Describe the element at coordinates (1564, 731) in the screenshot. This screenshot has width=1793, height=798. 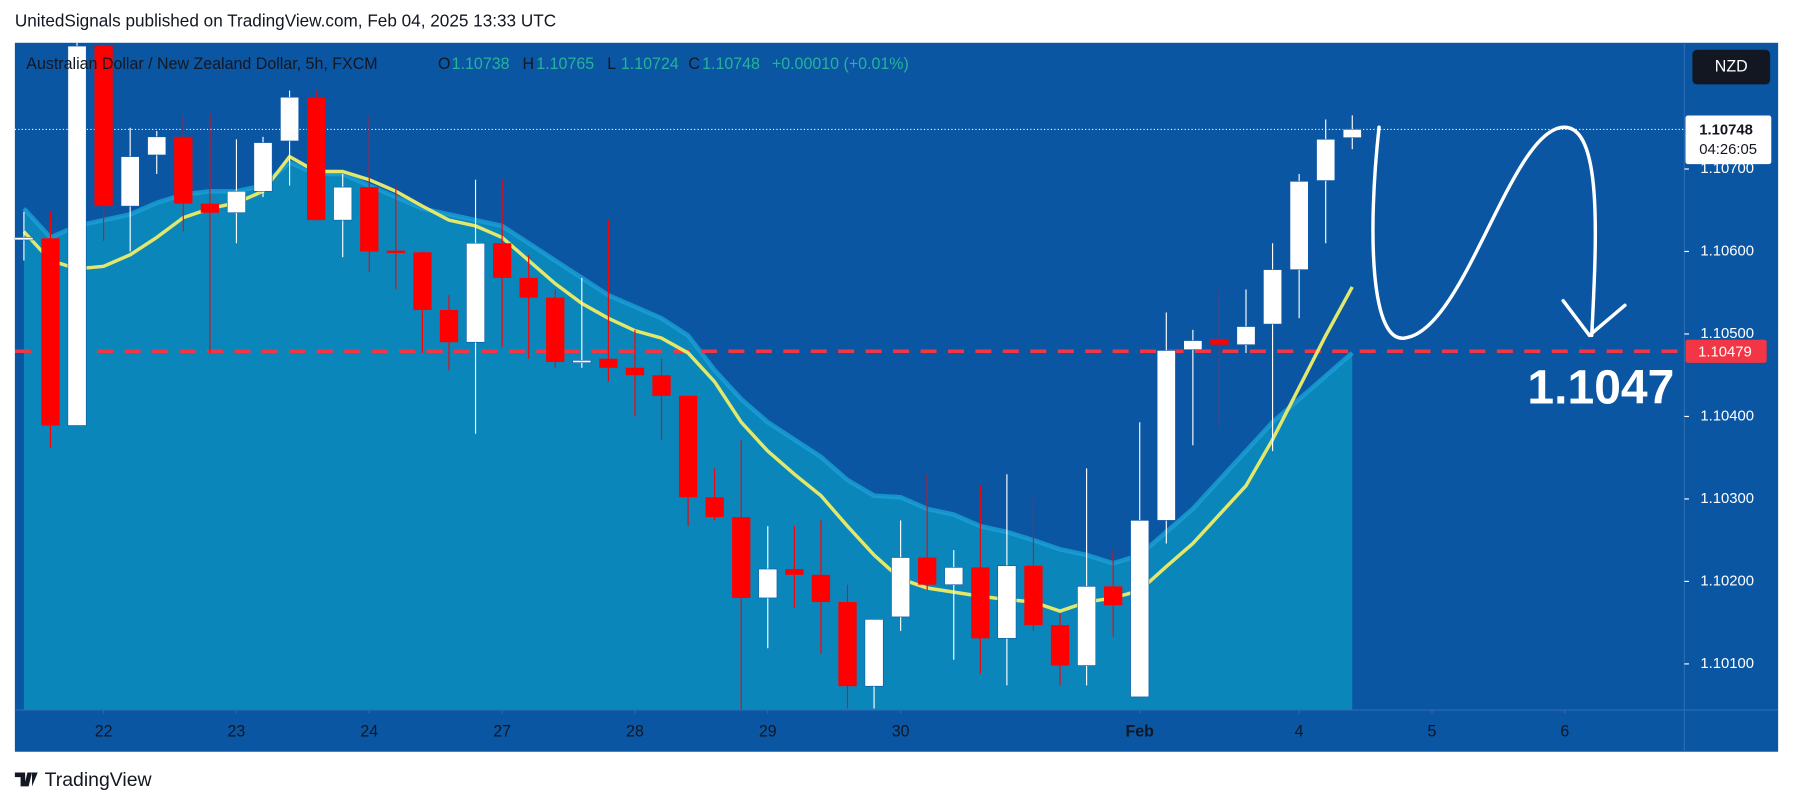
I see `x-tick-label: 6` at that location.